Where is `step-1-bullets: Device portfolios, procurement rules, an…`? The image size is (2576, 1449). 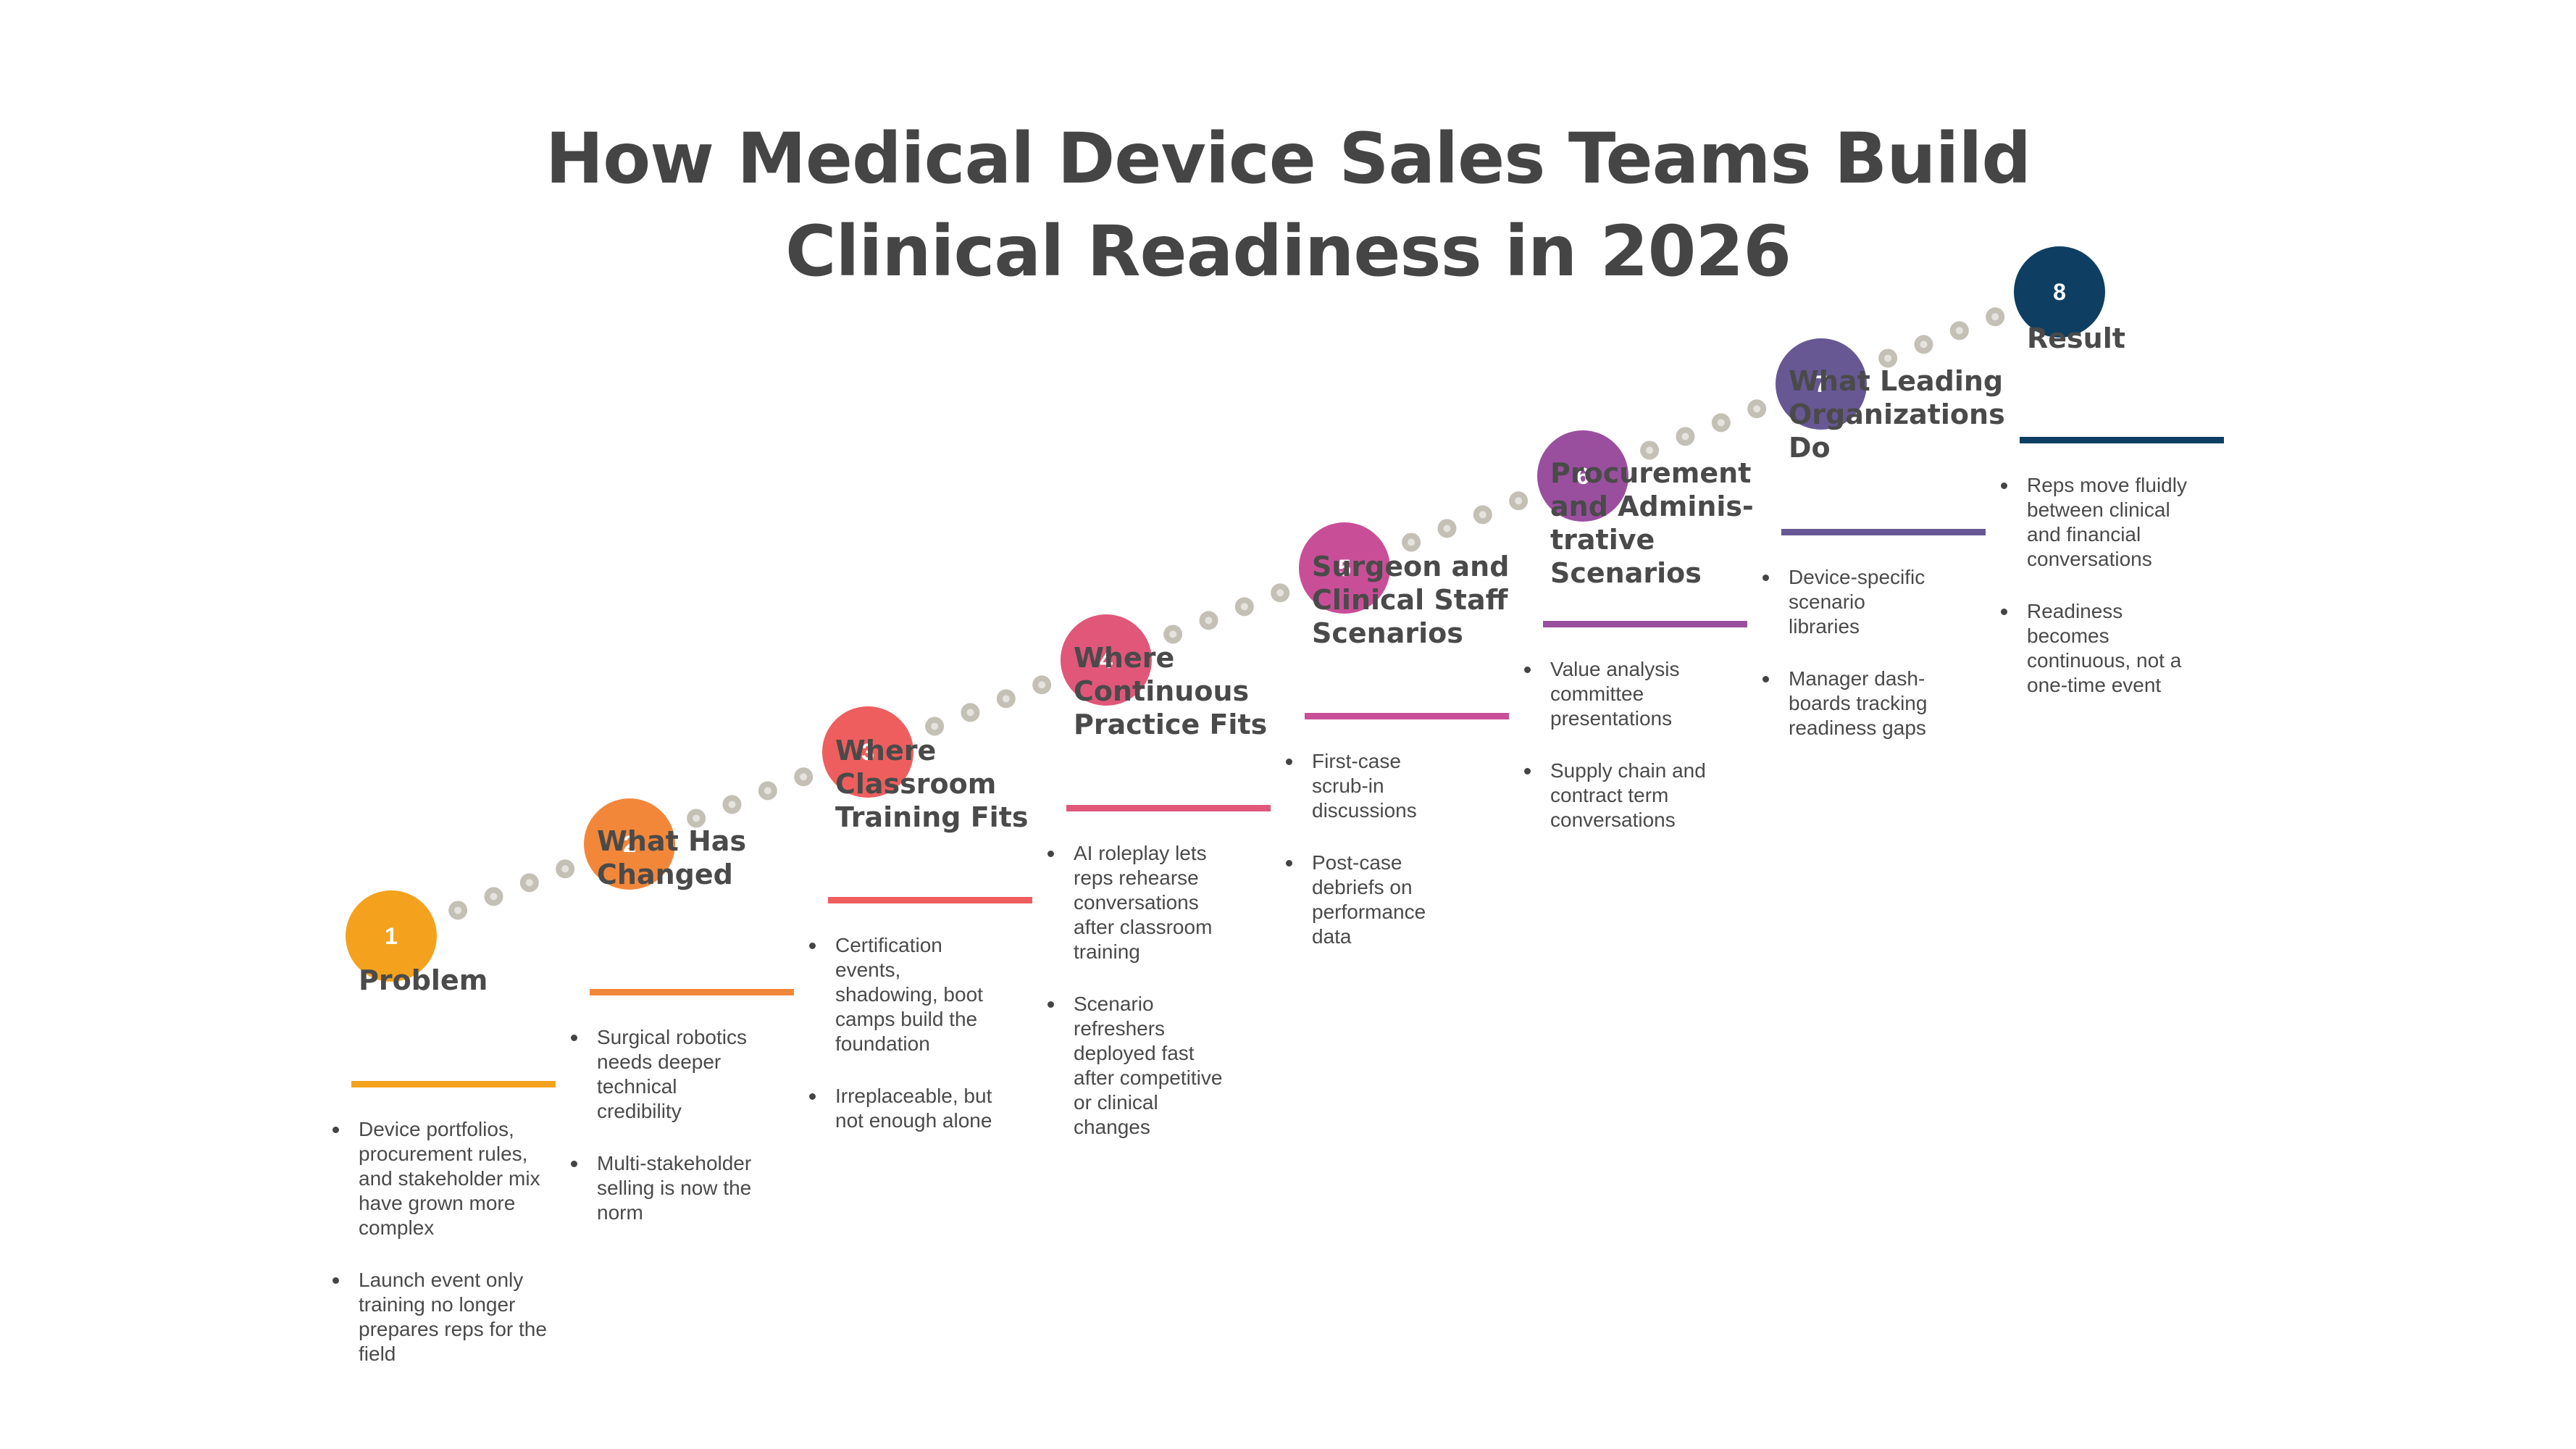 step-1-bullets: Device portfolios, procurement rules, an… is located at coordinates (438, 1255).